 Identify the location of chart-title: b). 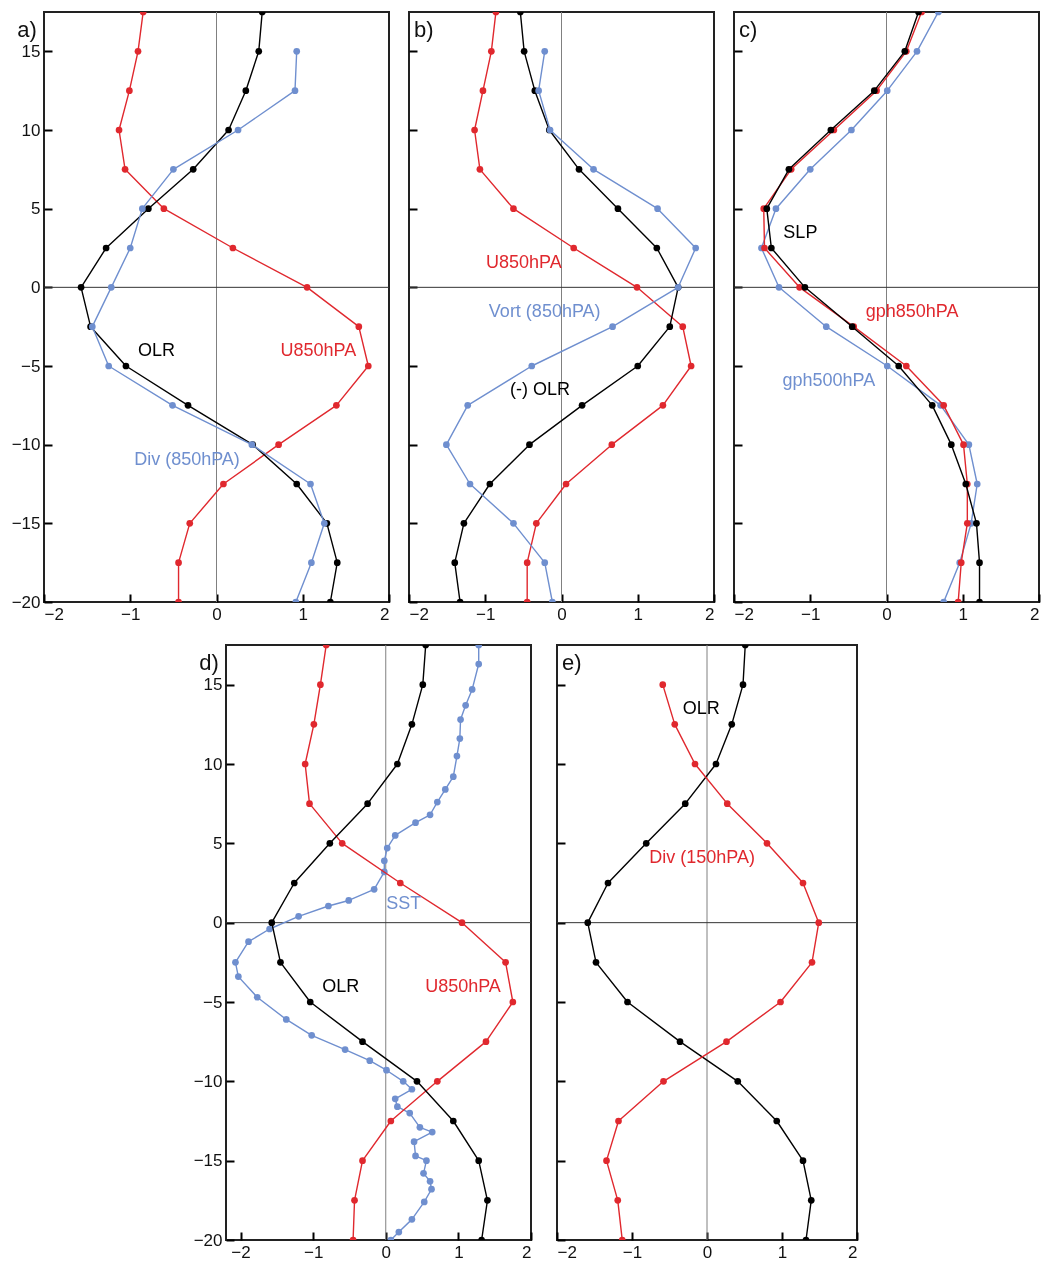
(424, 29).